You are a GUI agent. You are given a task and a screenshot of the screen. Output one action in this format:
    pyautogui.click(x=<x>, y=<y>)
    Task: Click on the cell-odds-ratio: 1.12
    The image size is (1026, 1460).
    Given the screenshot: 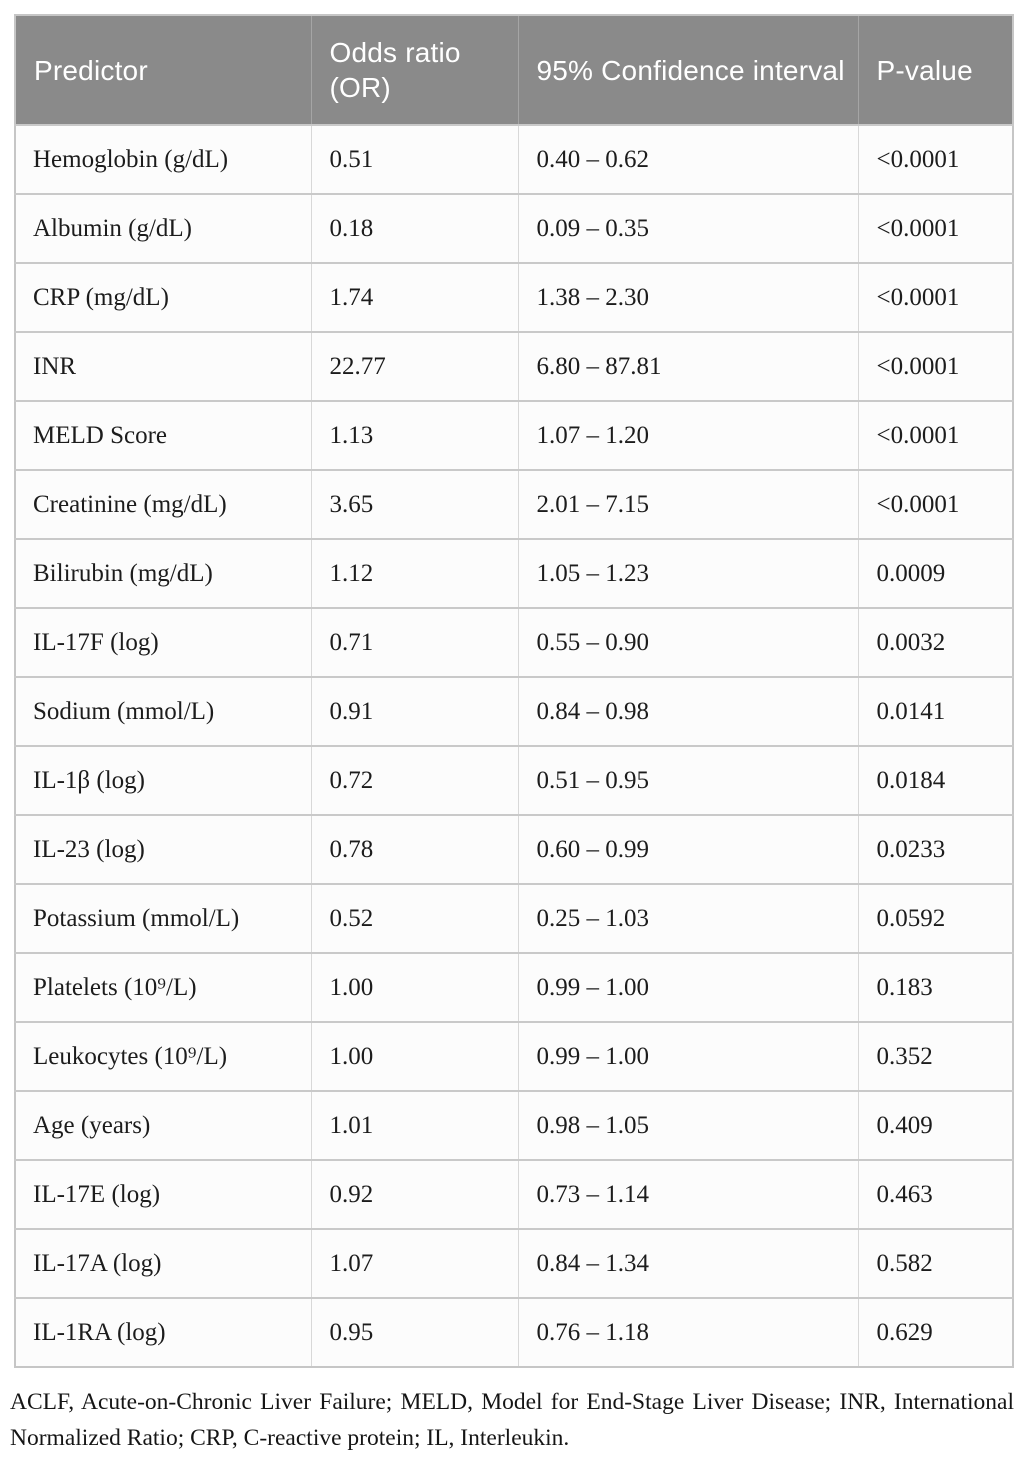 What is the action you would take?
    pyautogui.click(x=415, y=573)
    